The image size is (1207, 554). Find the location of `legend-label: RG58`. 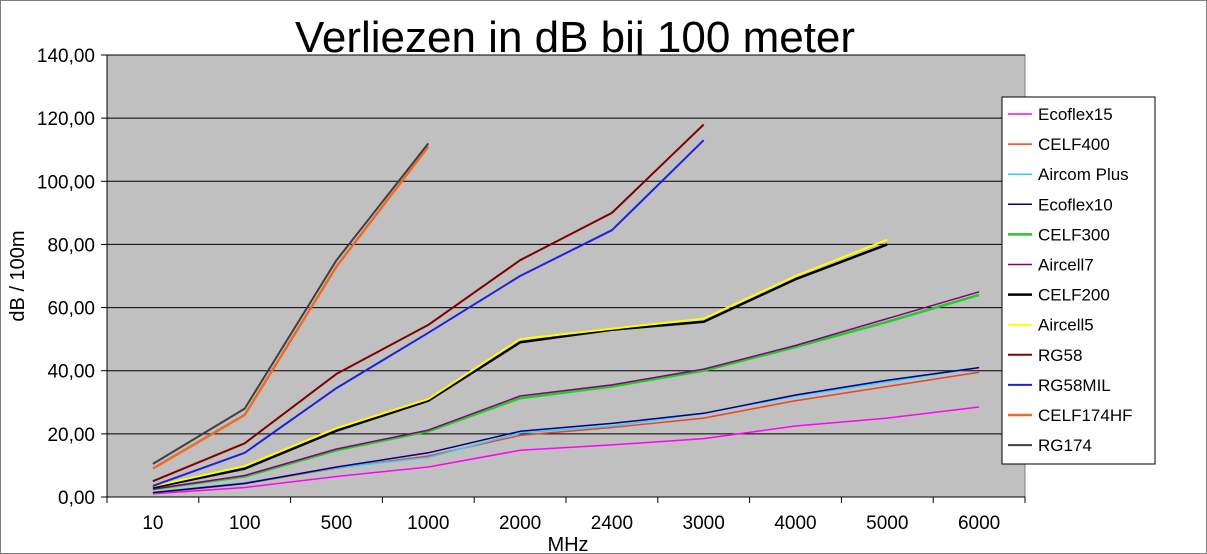

legend-label: RG58 is located at coordinates (1060, 355).